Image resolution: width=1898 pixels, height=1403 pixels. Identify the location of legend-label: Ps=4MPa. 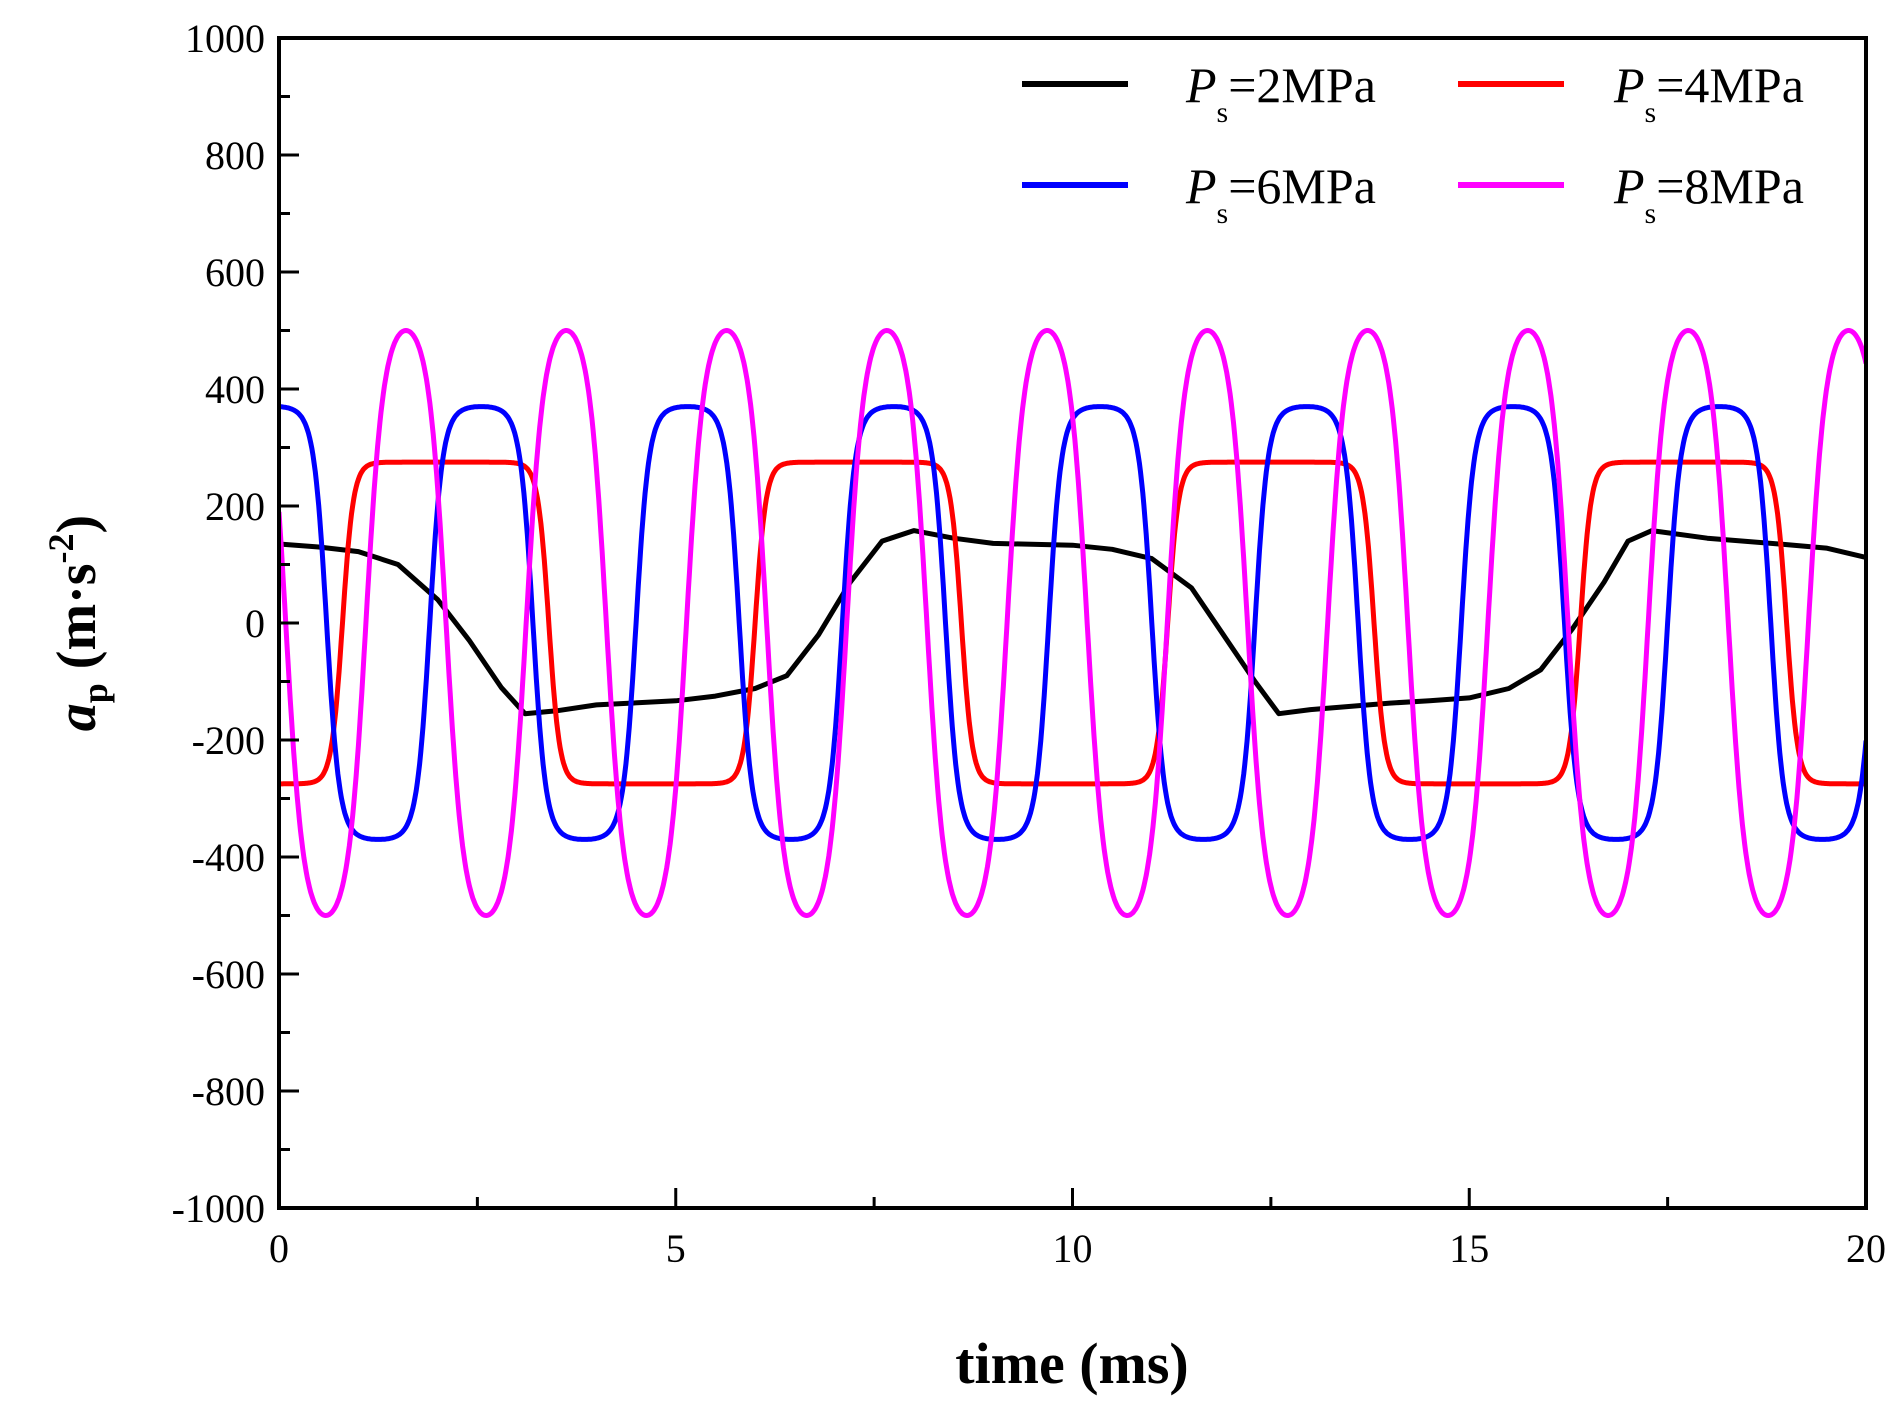
(1708, 93).